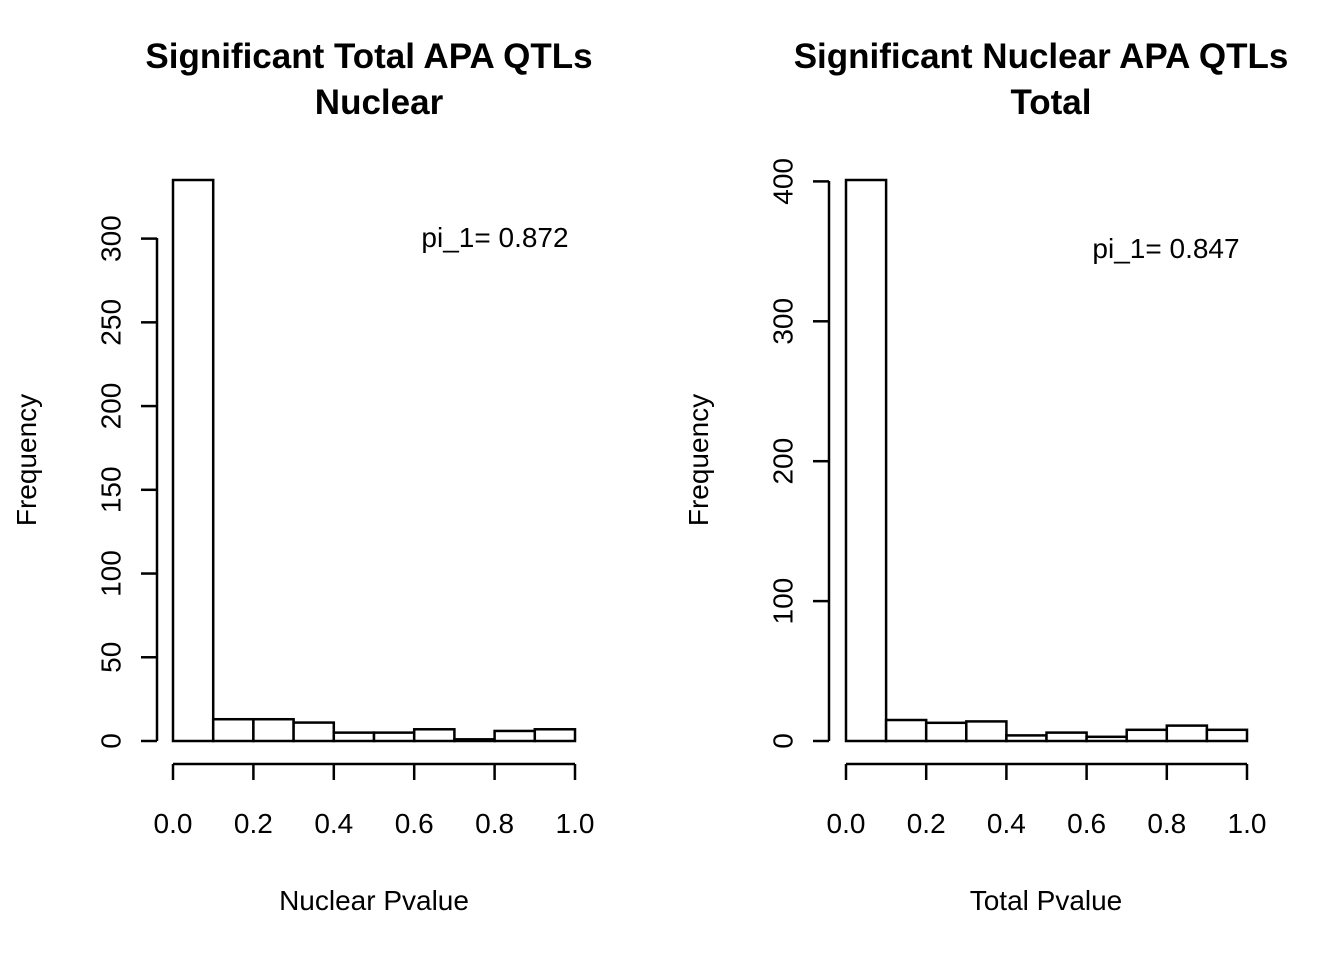 This screenshot has height=960, width=1344. I want to click on pi1-annotation: pi_1= 0.872, so click(494, 237).